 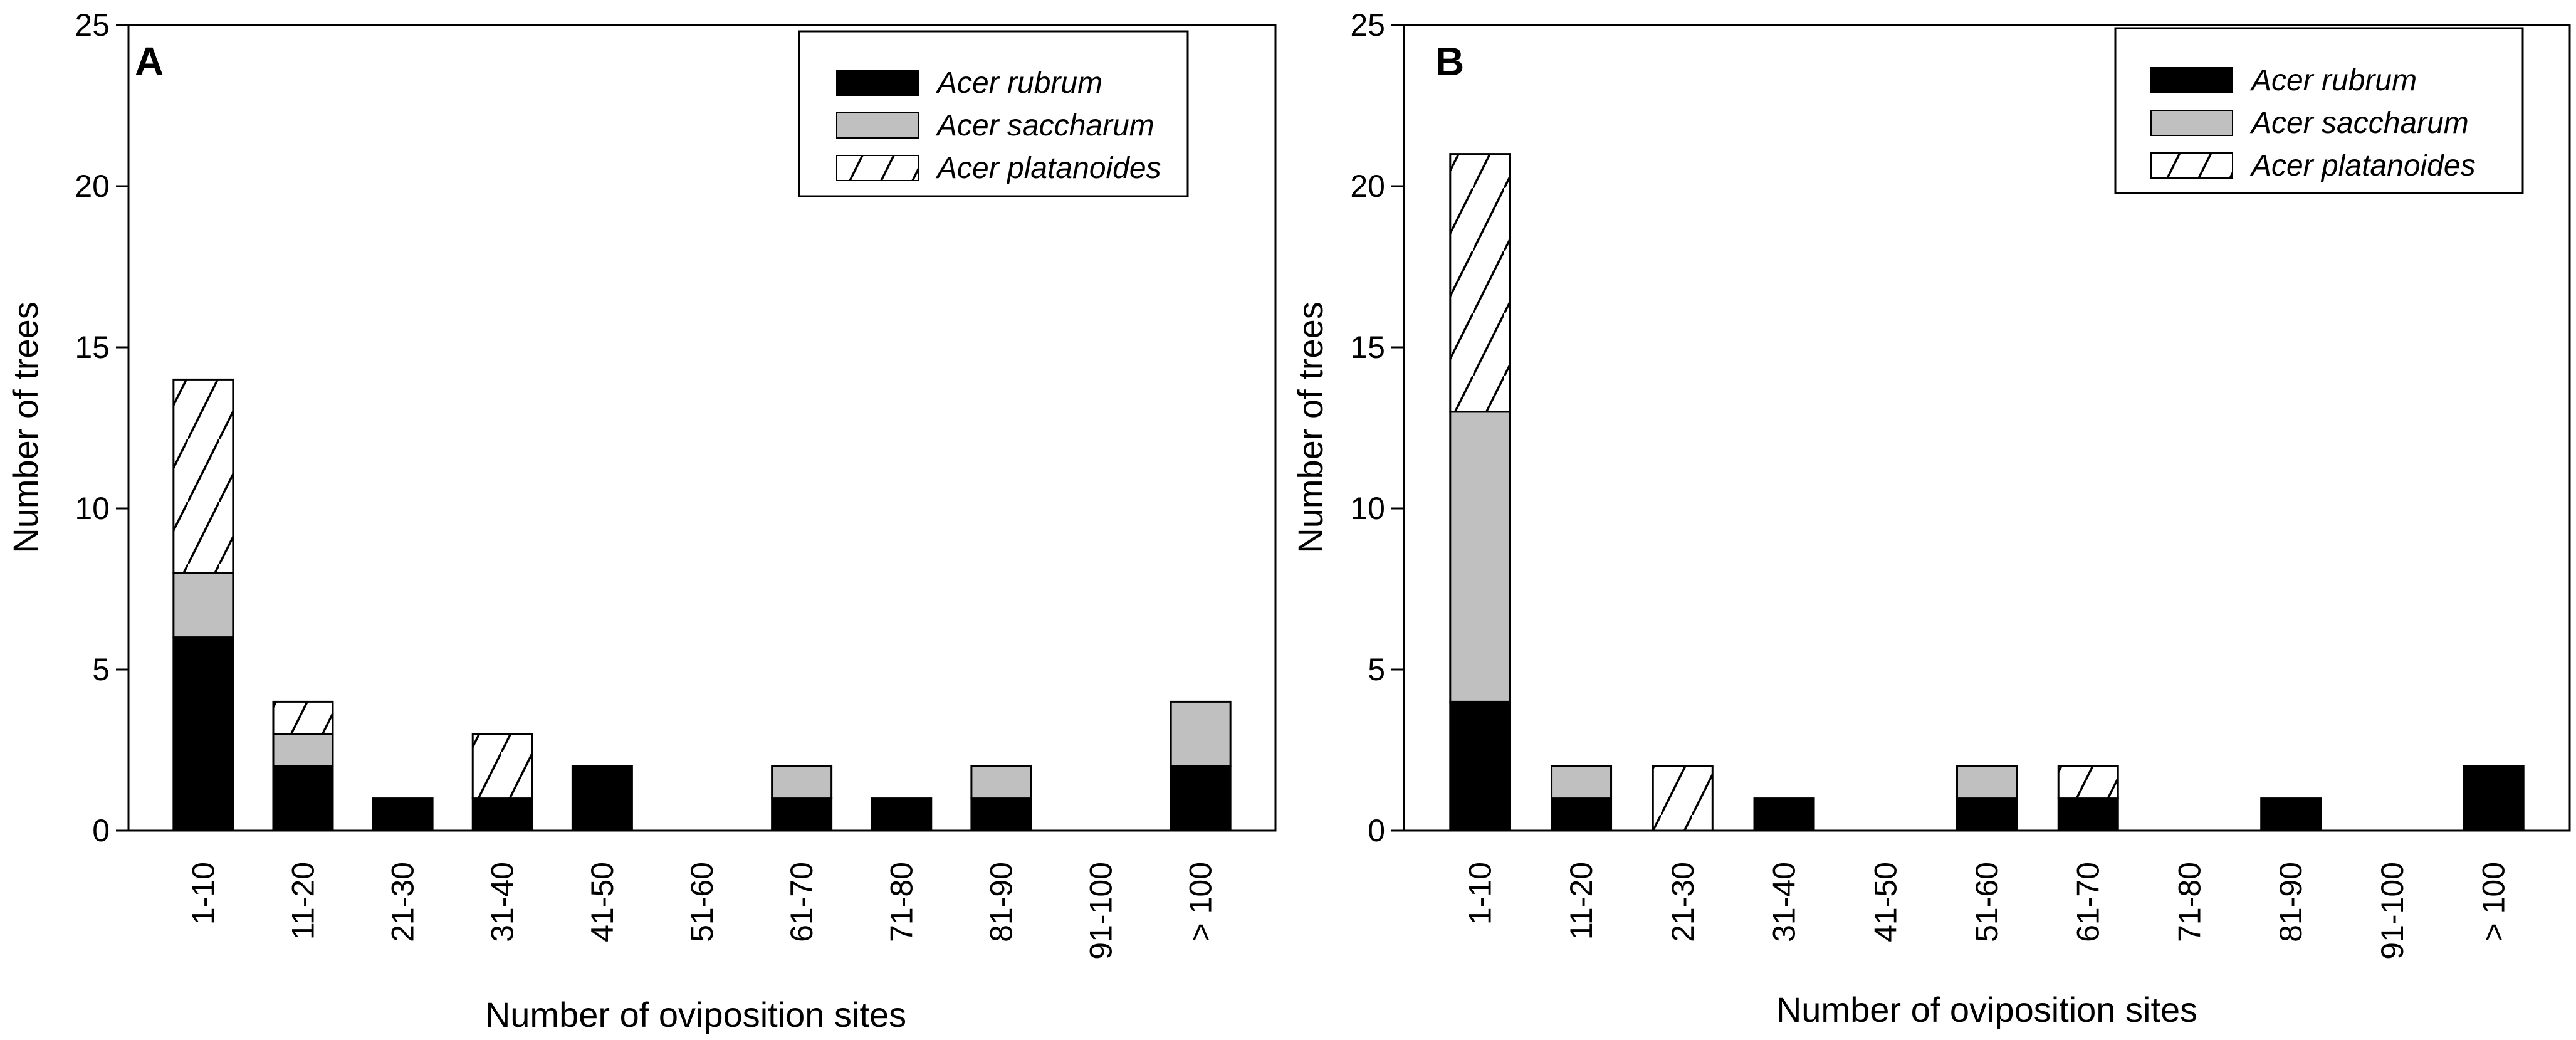 What do you see at coordinates (1449, 62) in the screenshot?
I see `panel-label-b: B` at bounding box center [1449, 62].